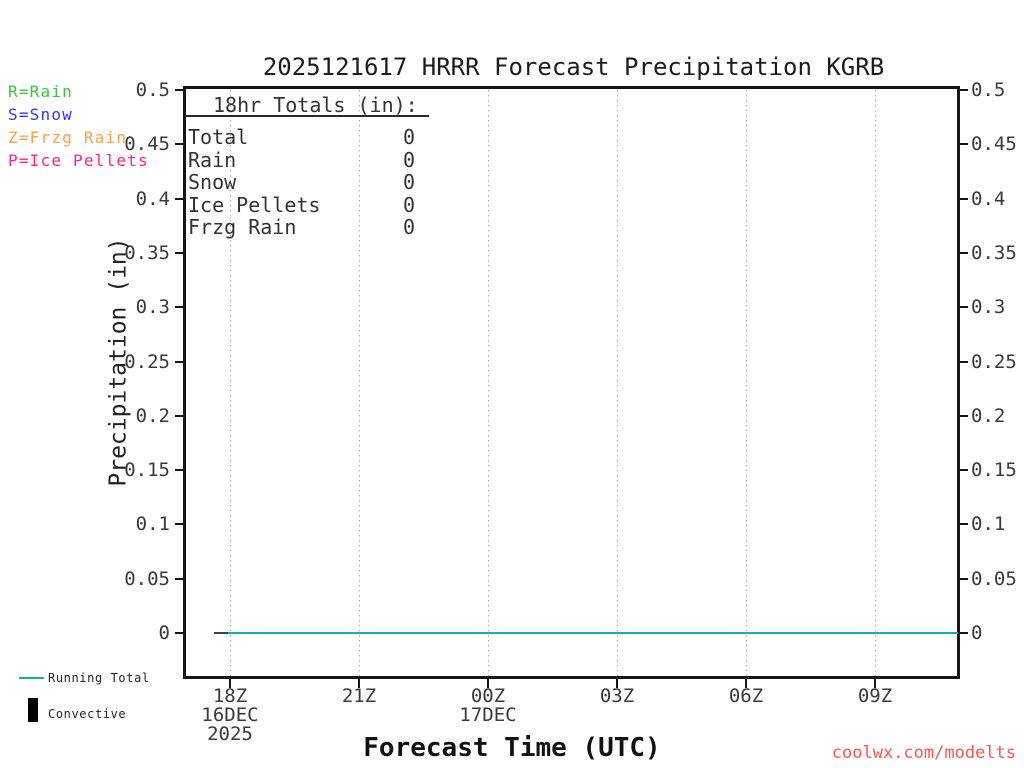 This screenshot has height=768, width=1024. What do you see at coordinates (152, 416) in the screenshot?
I see `ylabel-left: 0.2` at bounding box center [152, 416].